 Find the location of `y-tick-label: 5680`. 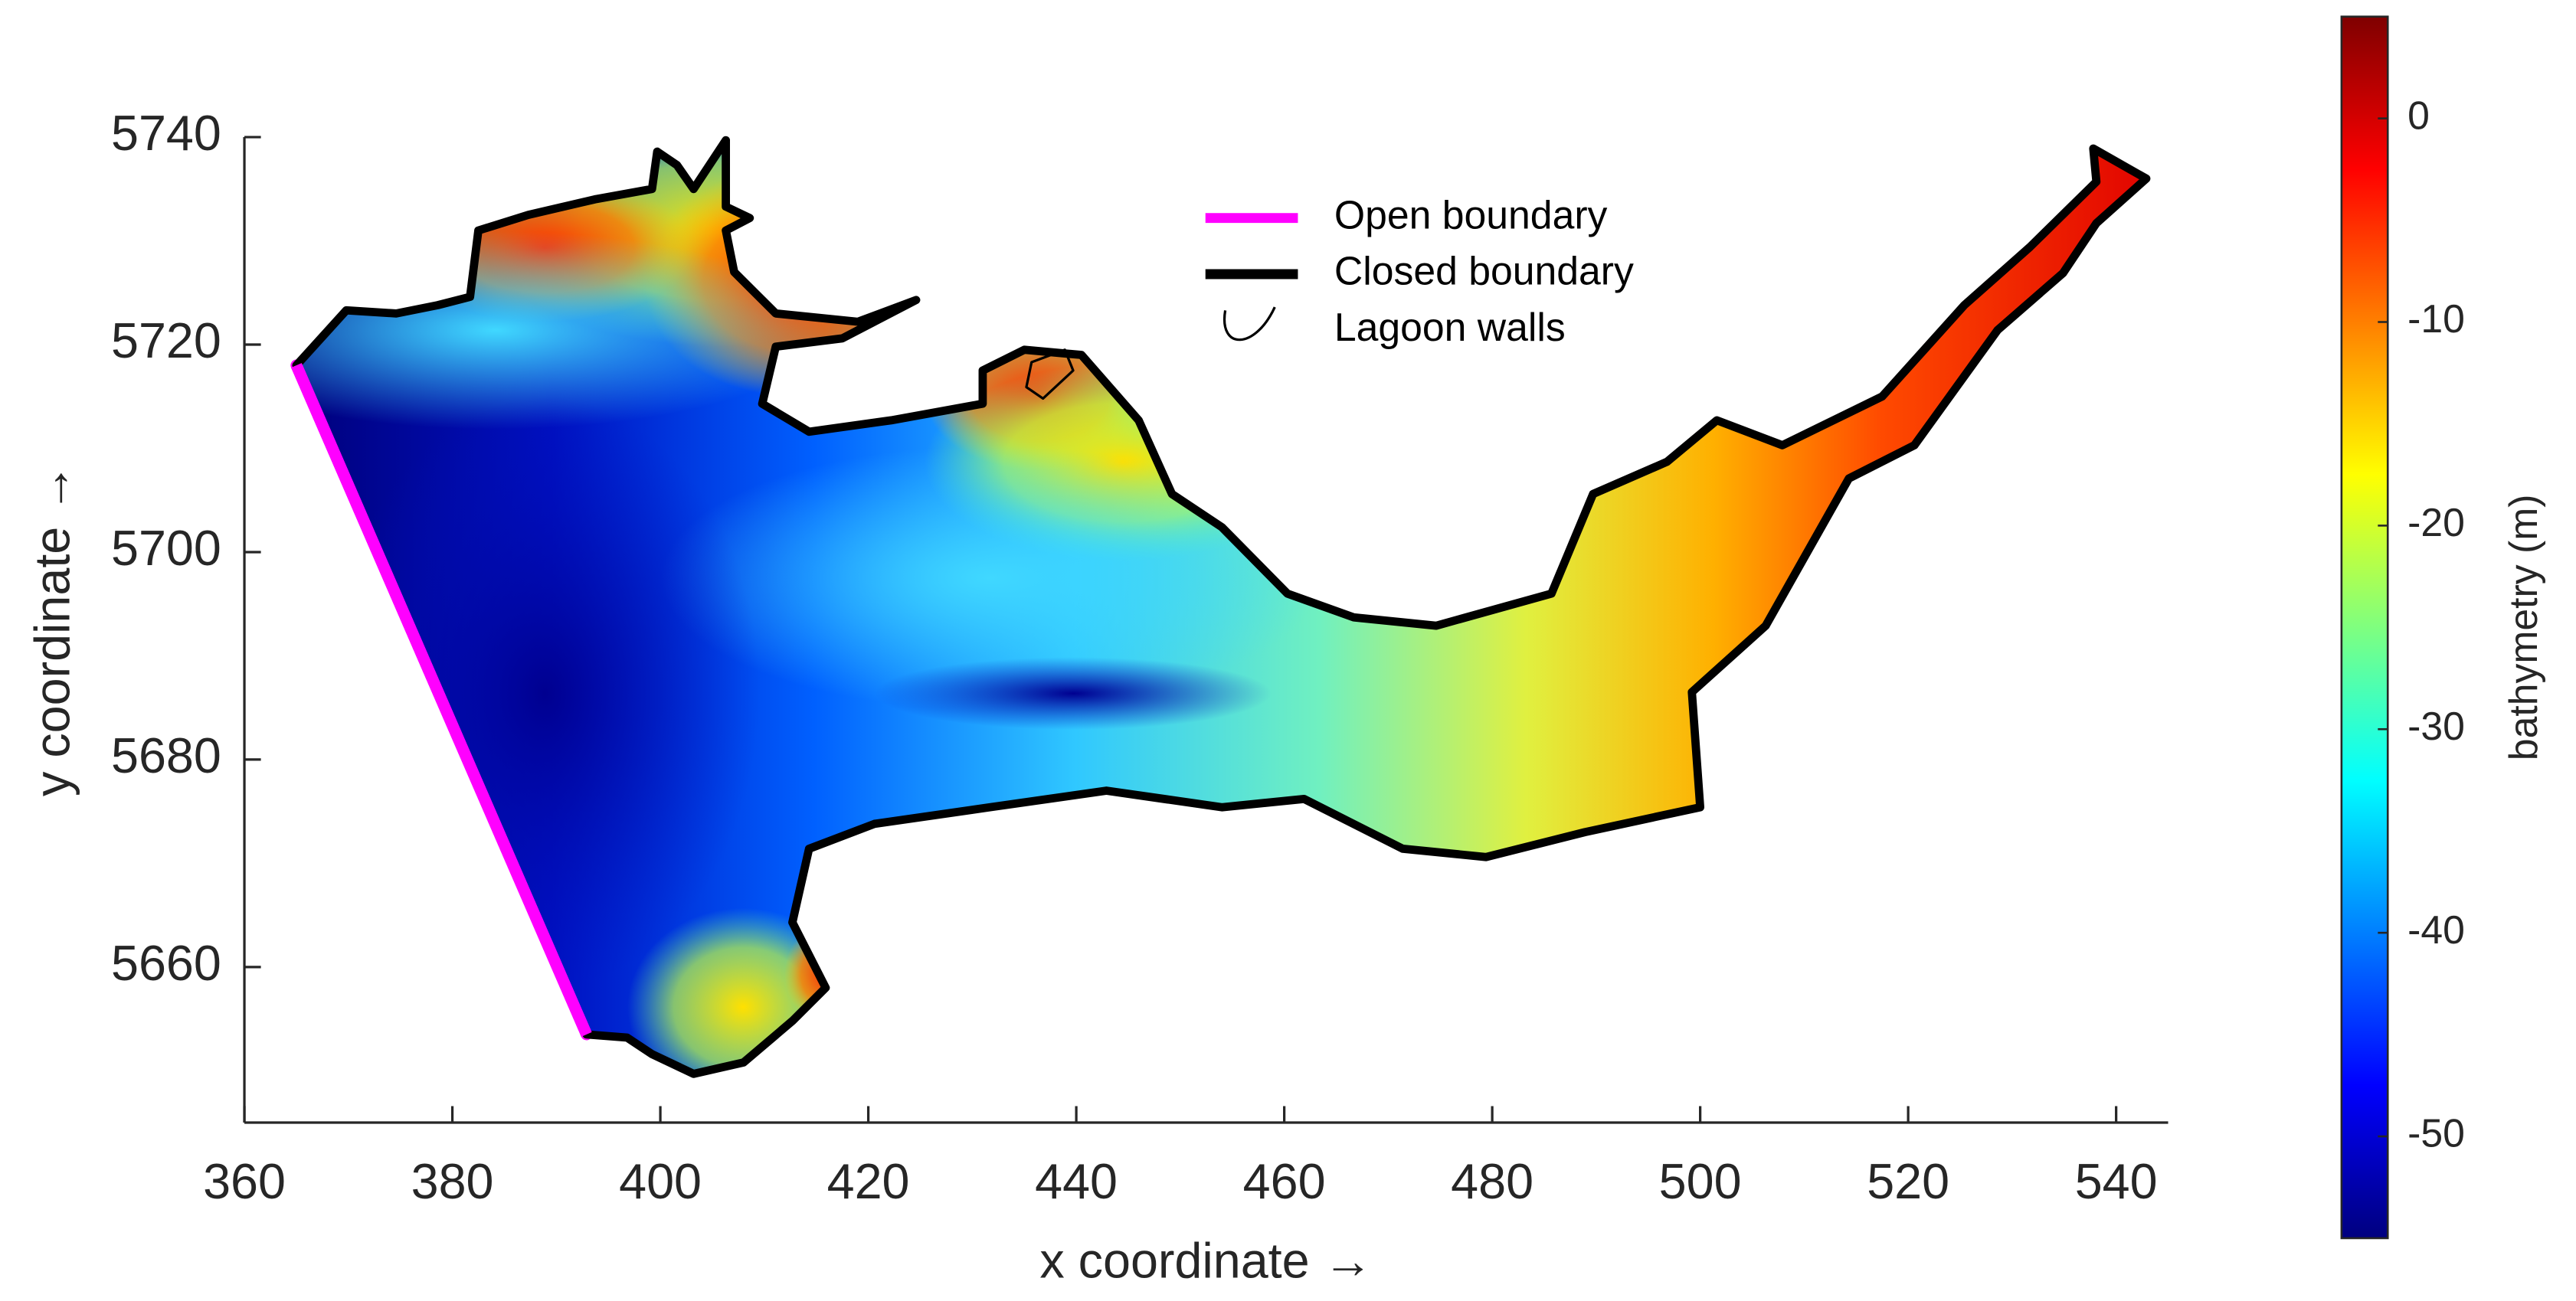

y-tick-label: 5680 is located at coordinates (166, 755).